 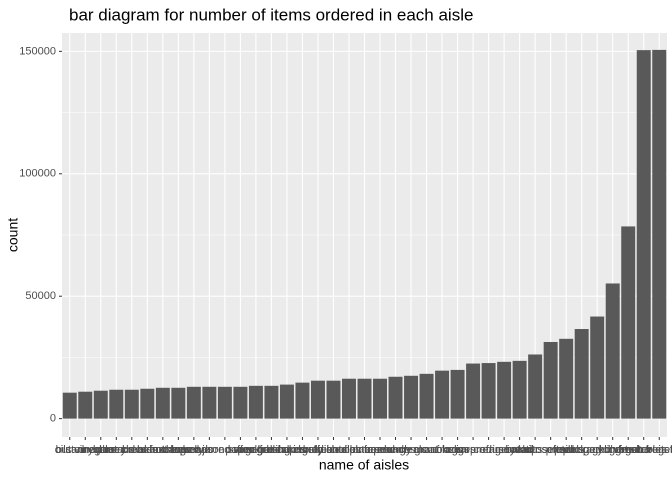 I want to click on x-tick-label: oils vinegars, so click(x=86, y=450).